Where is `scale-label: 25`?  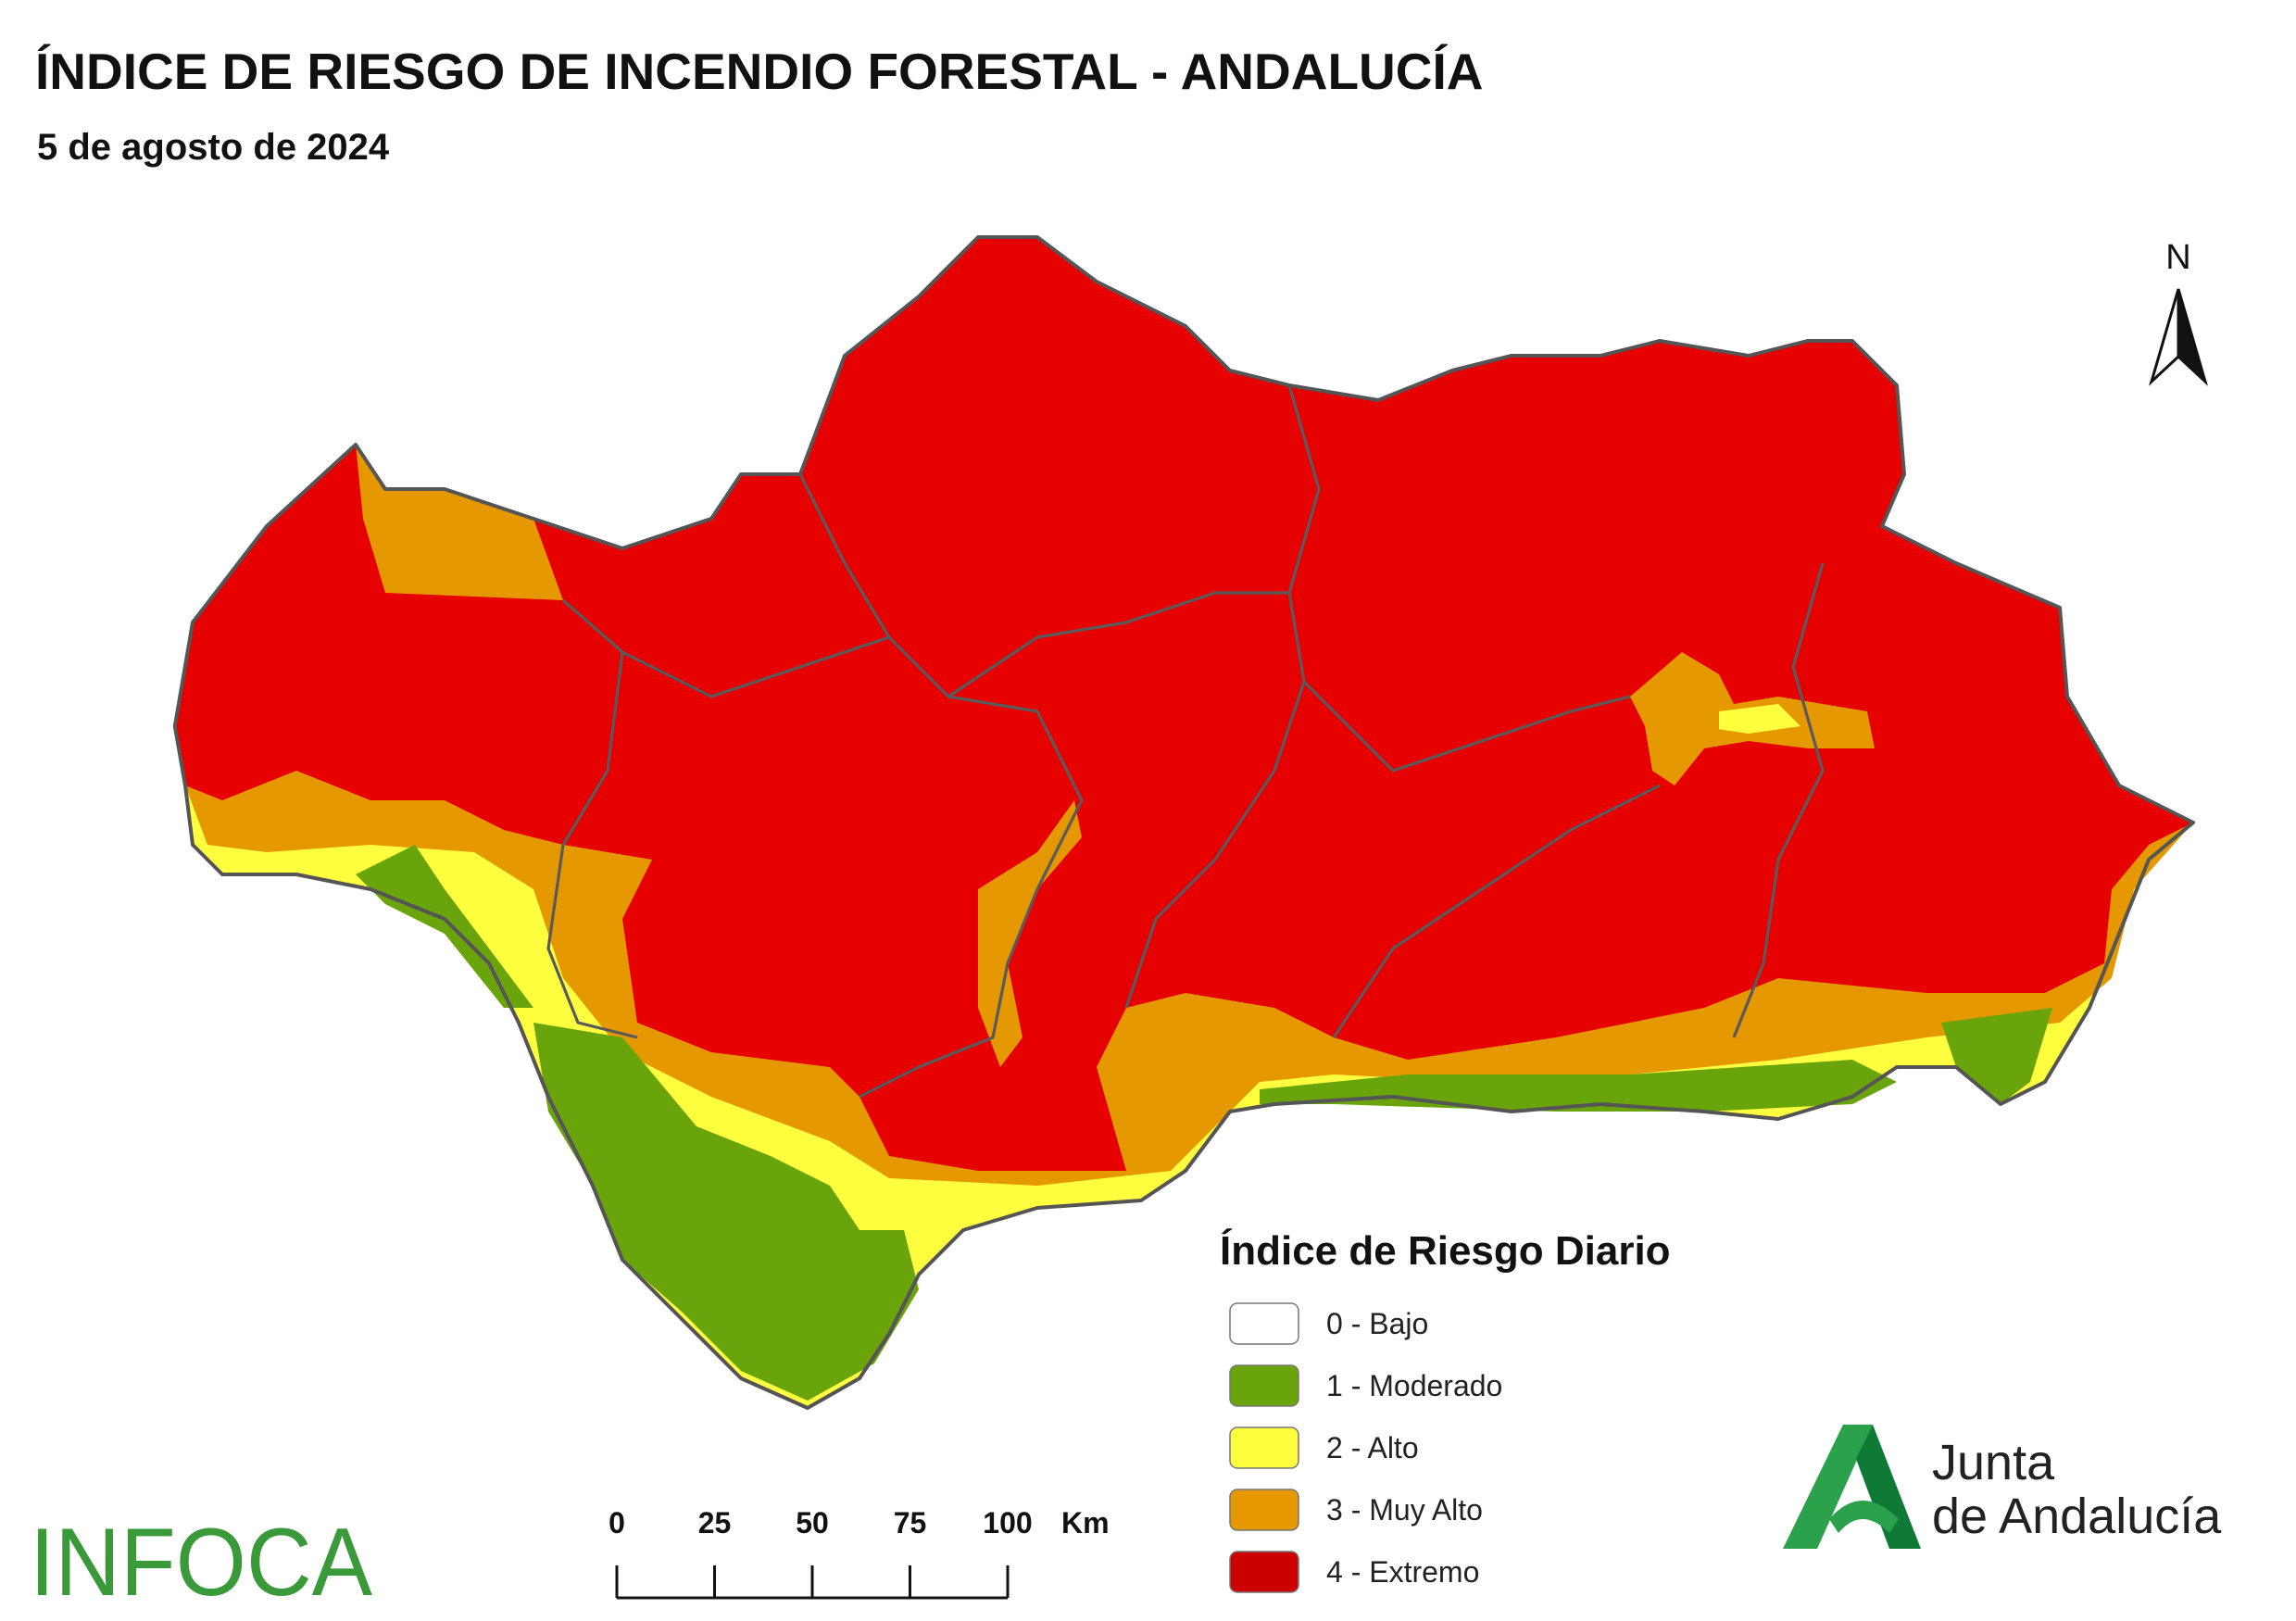
scale-label: 25 is located at coordinates (715, 1522).